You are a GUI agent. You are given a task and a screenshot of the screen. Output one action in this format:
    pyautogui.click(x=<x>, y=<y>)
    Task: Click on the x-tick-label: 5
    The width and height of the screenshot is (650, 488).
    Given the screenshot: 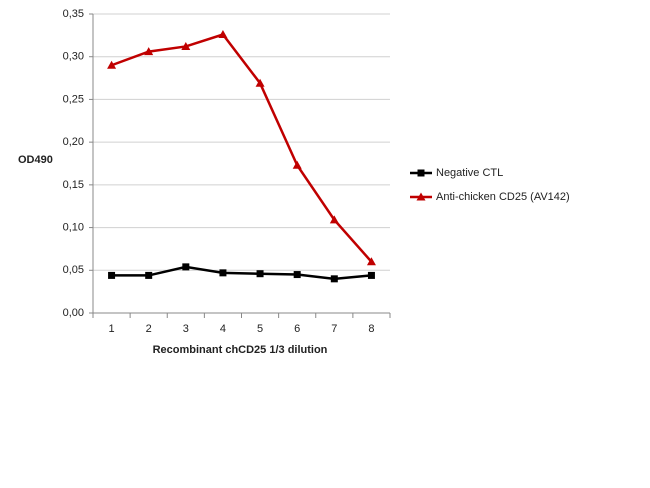 What is the action you would take?
    pyautogui.click(x=260, y=329)
    